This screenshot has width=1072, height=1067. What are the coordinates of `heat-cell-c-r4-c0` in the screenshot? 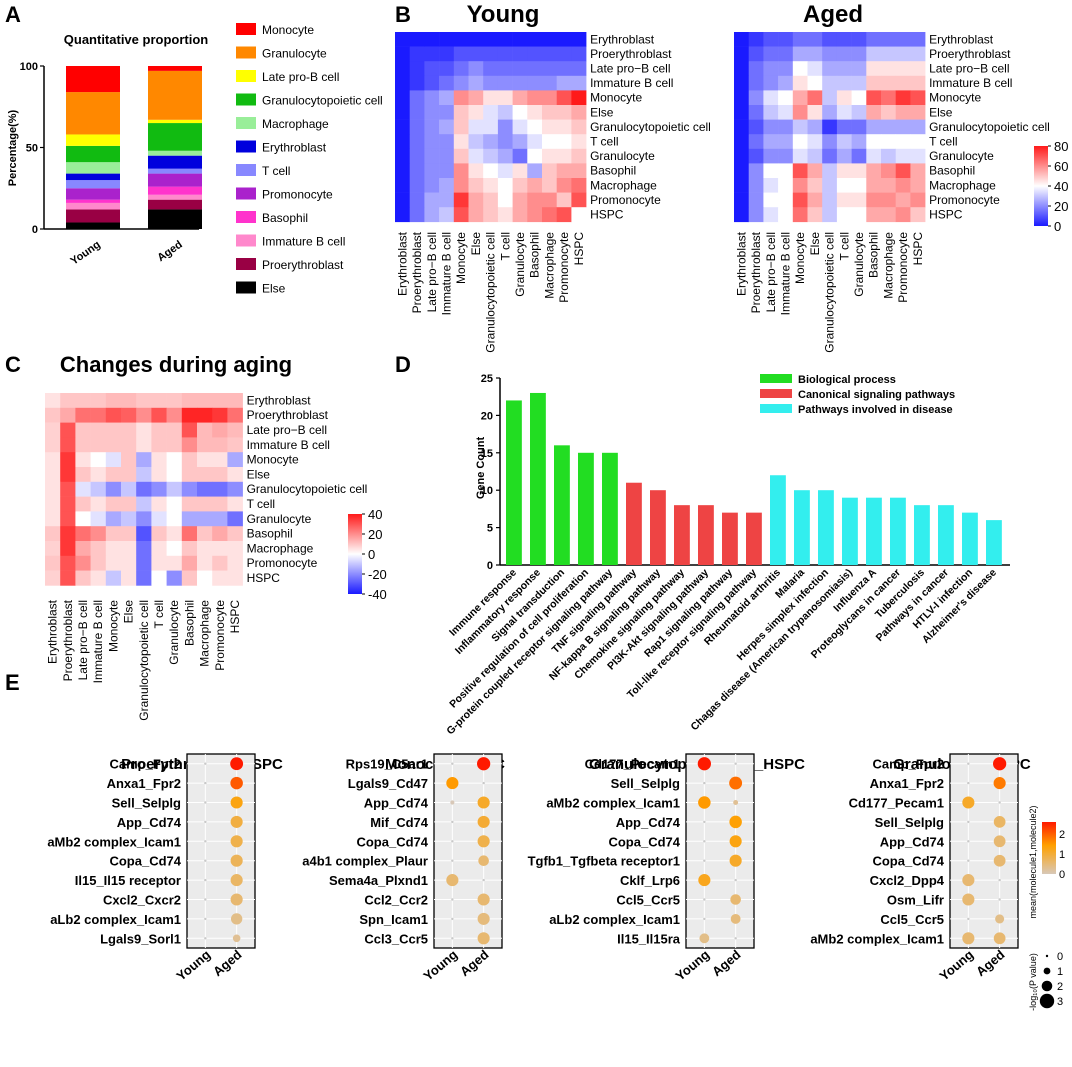 It's located at (53, 460).